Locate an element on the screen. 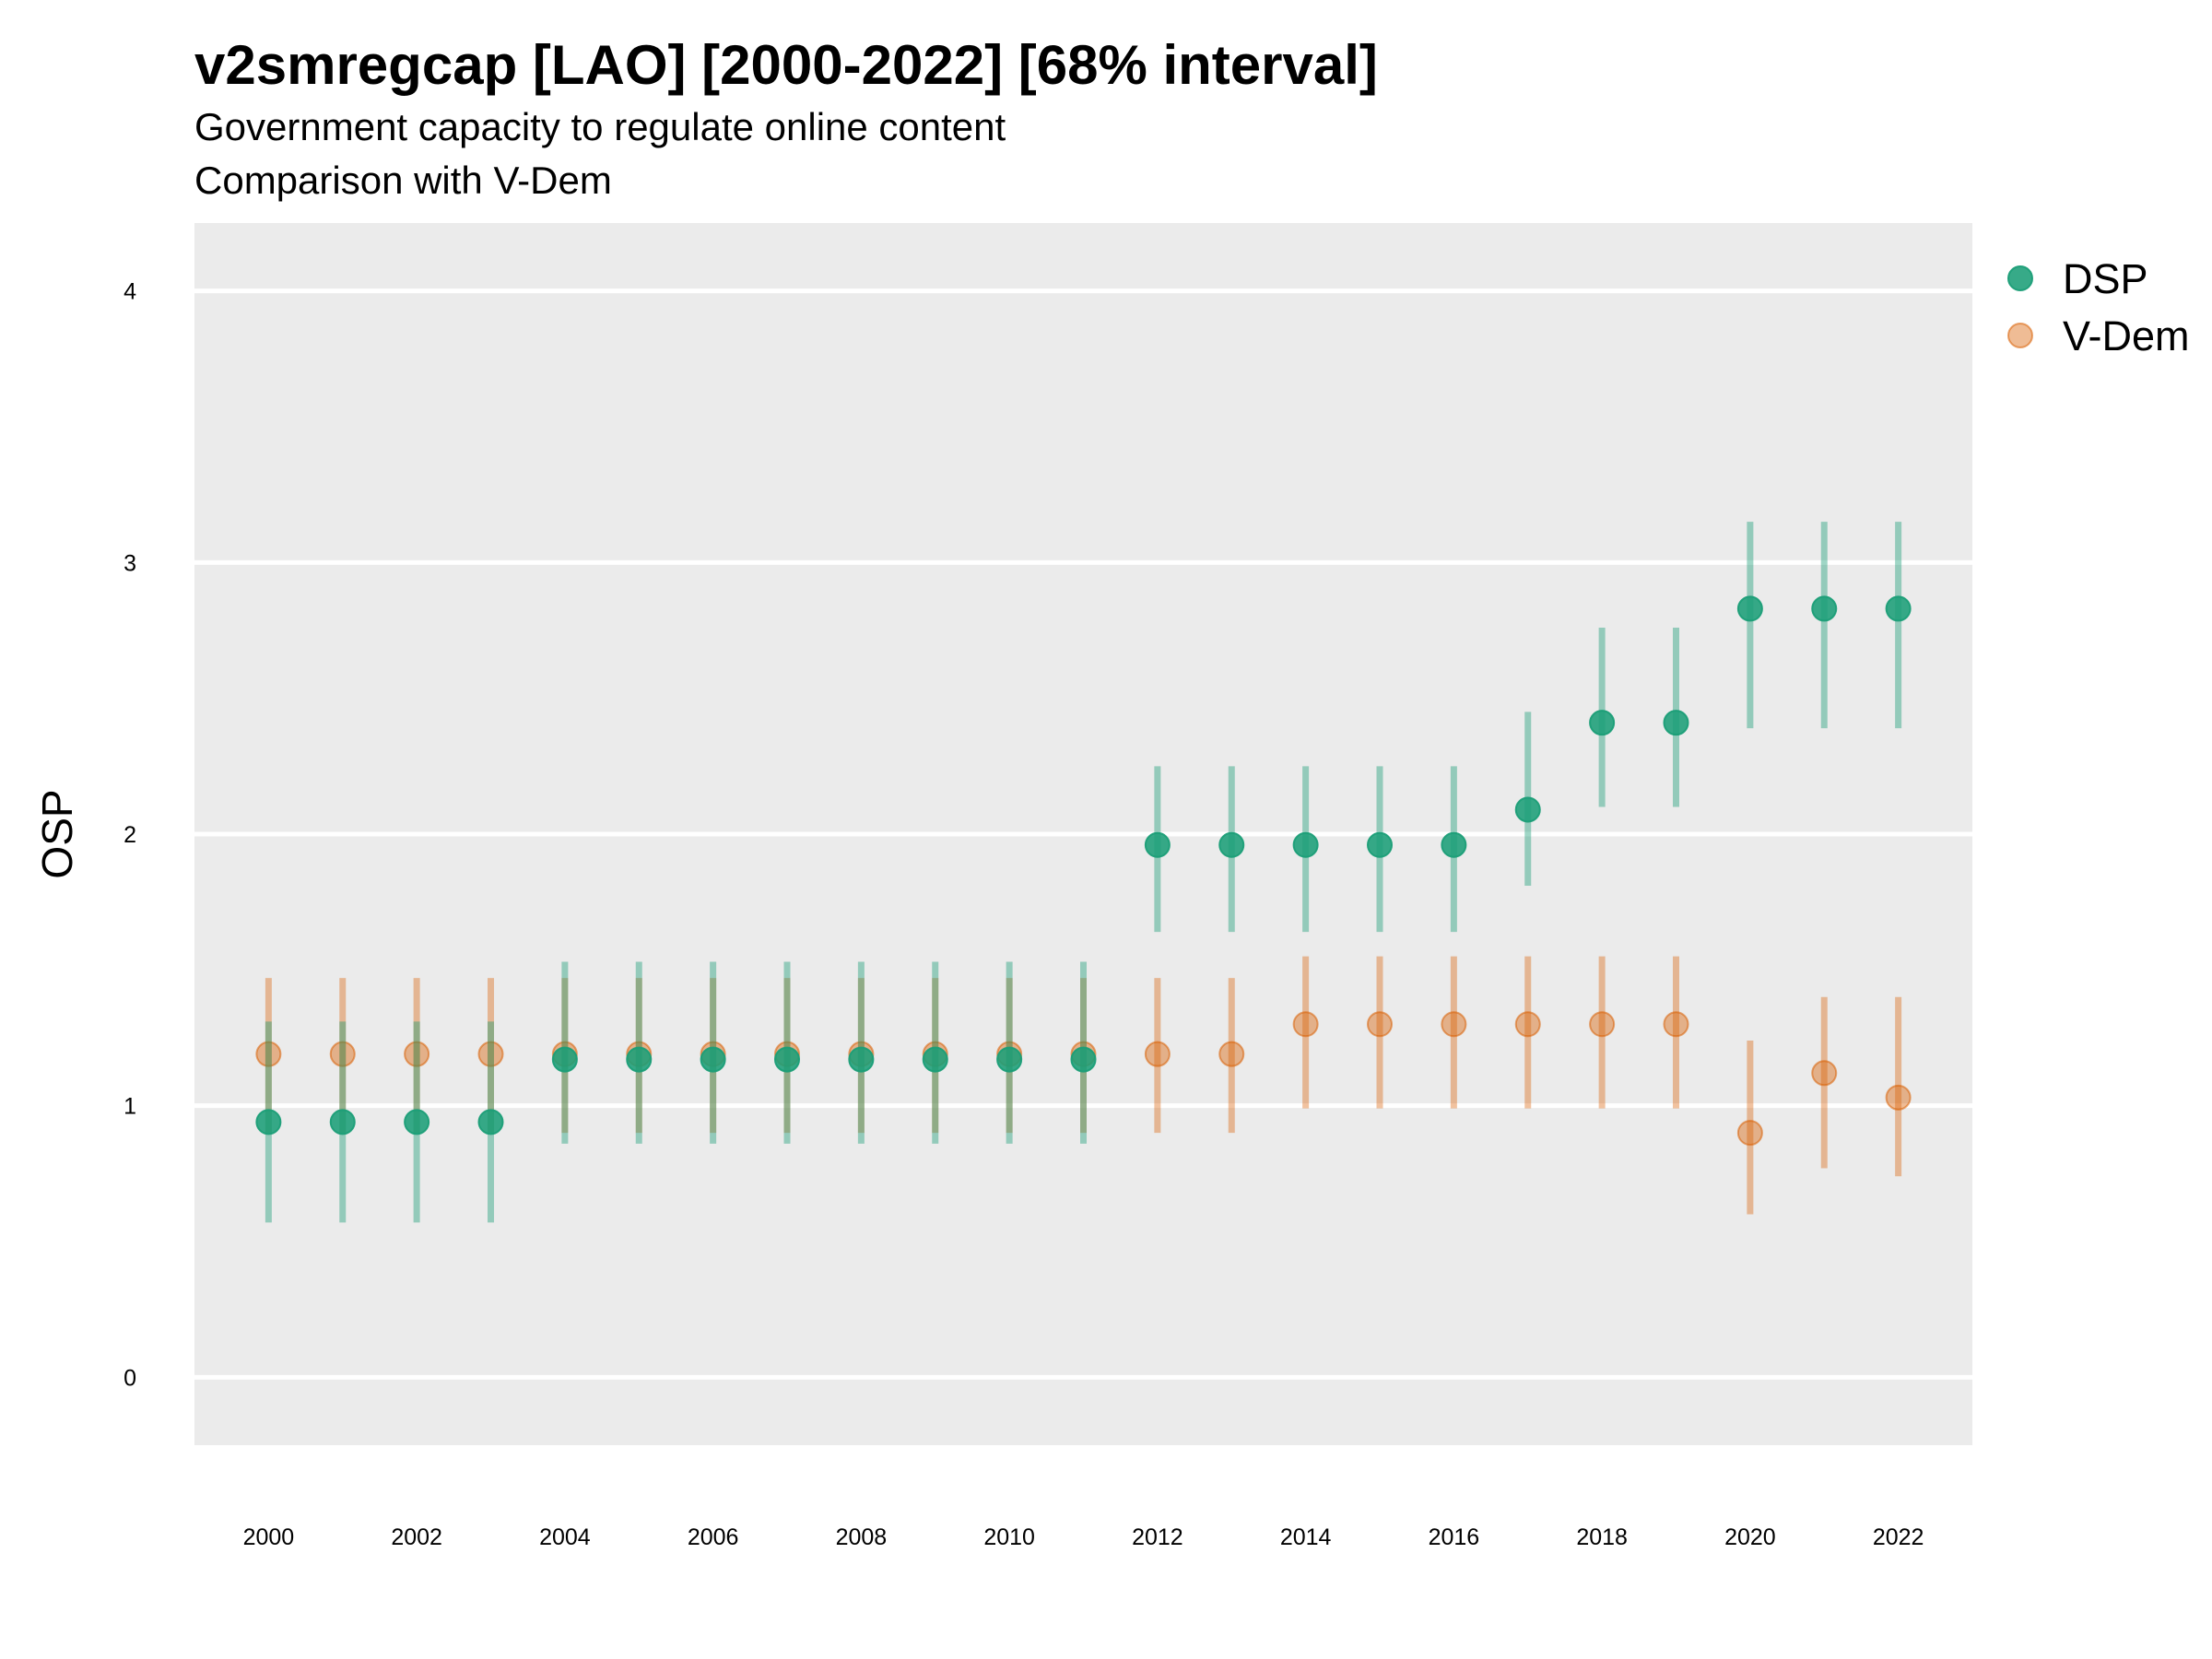 The width and height of the screenshot is (2212, 1659). x-tick-label: 2018 is located at coordinates (1602, 1537).